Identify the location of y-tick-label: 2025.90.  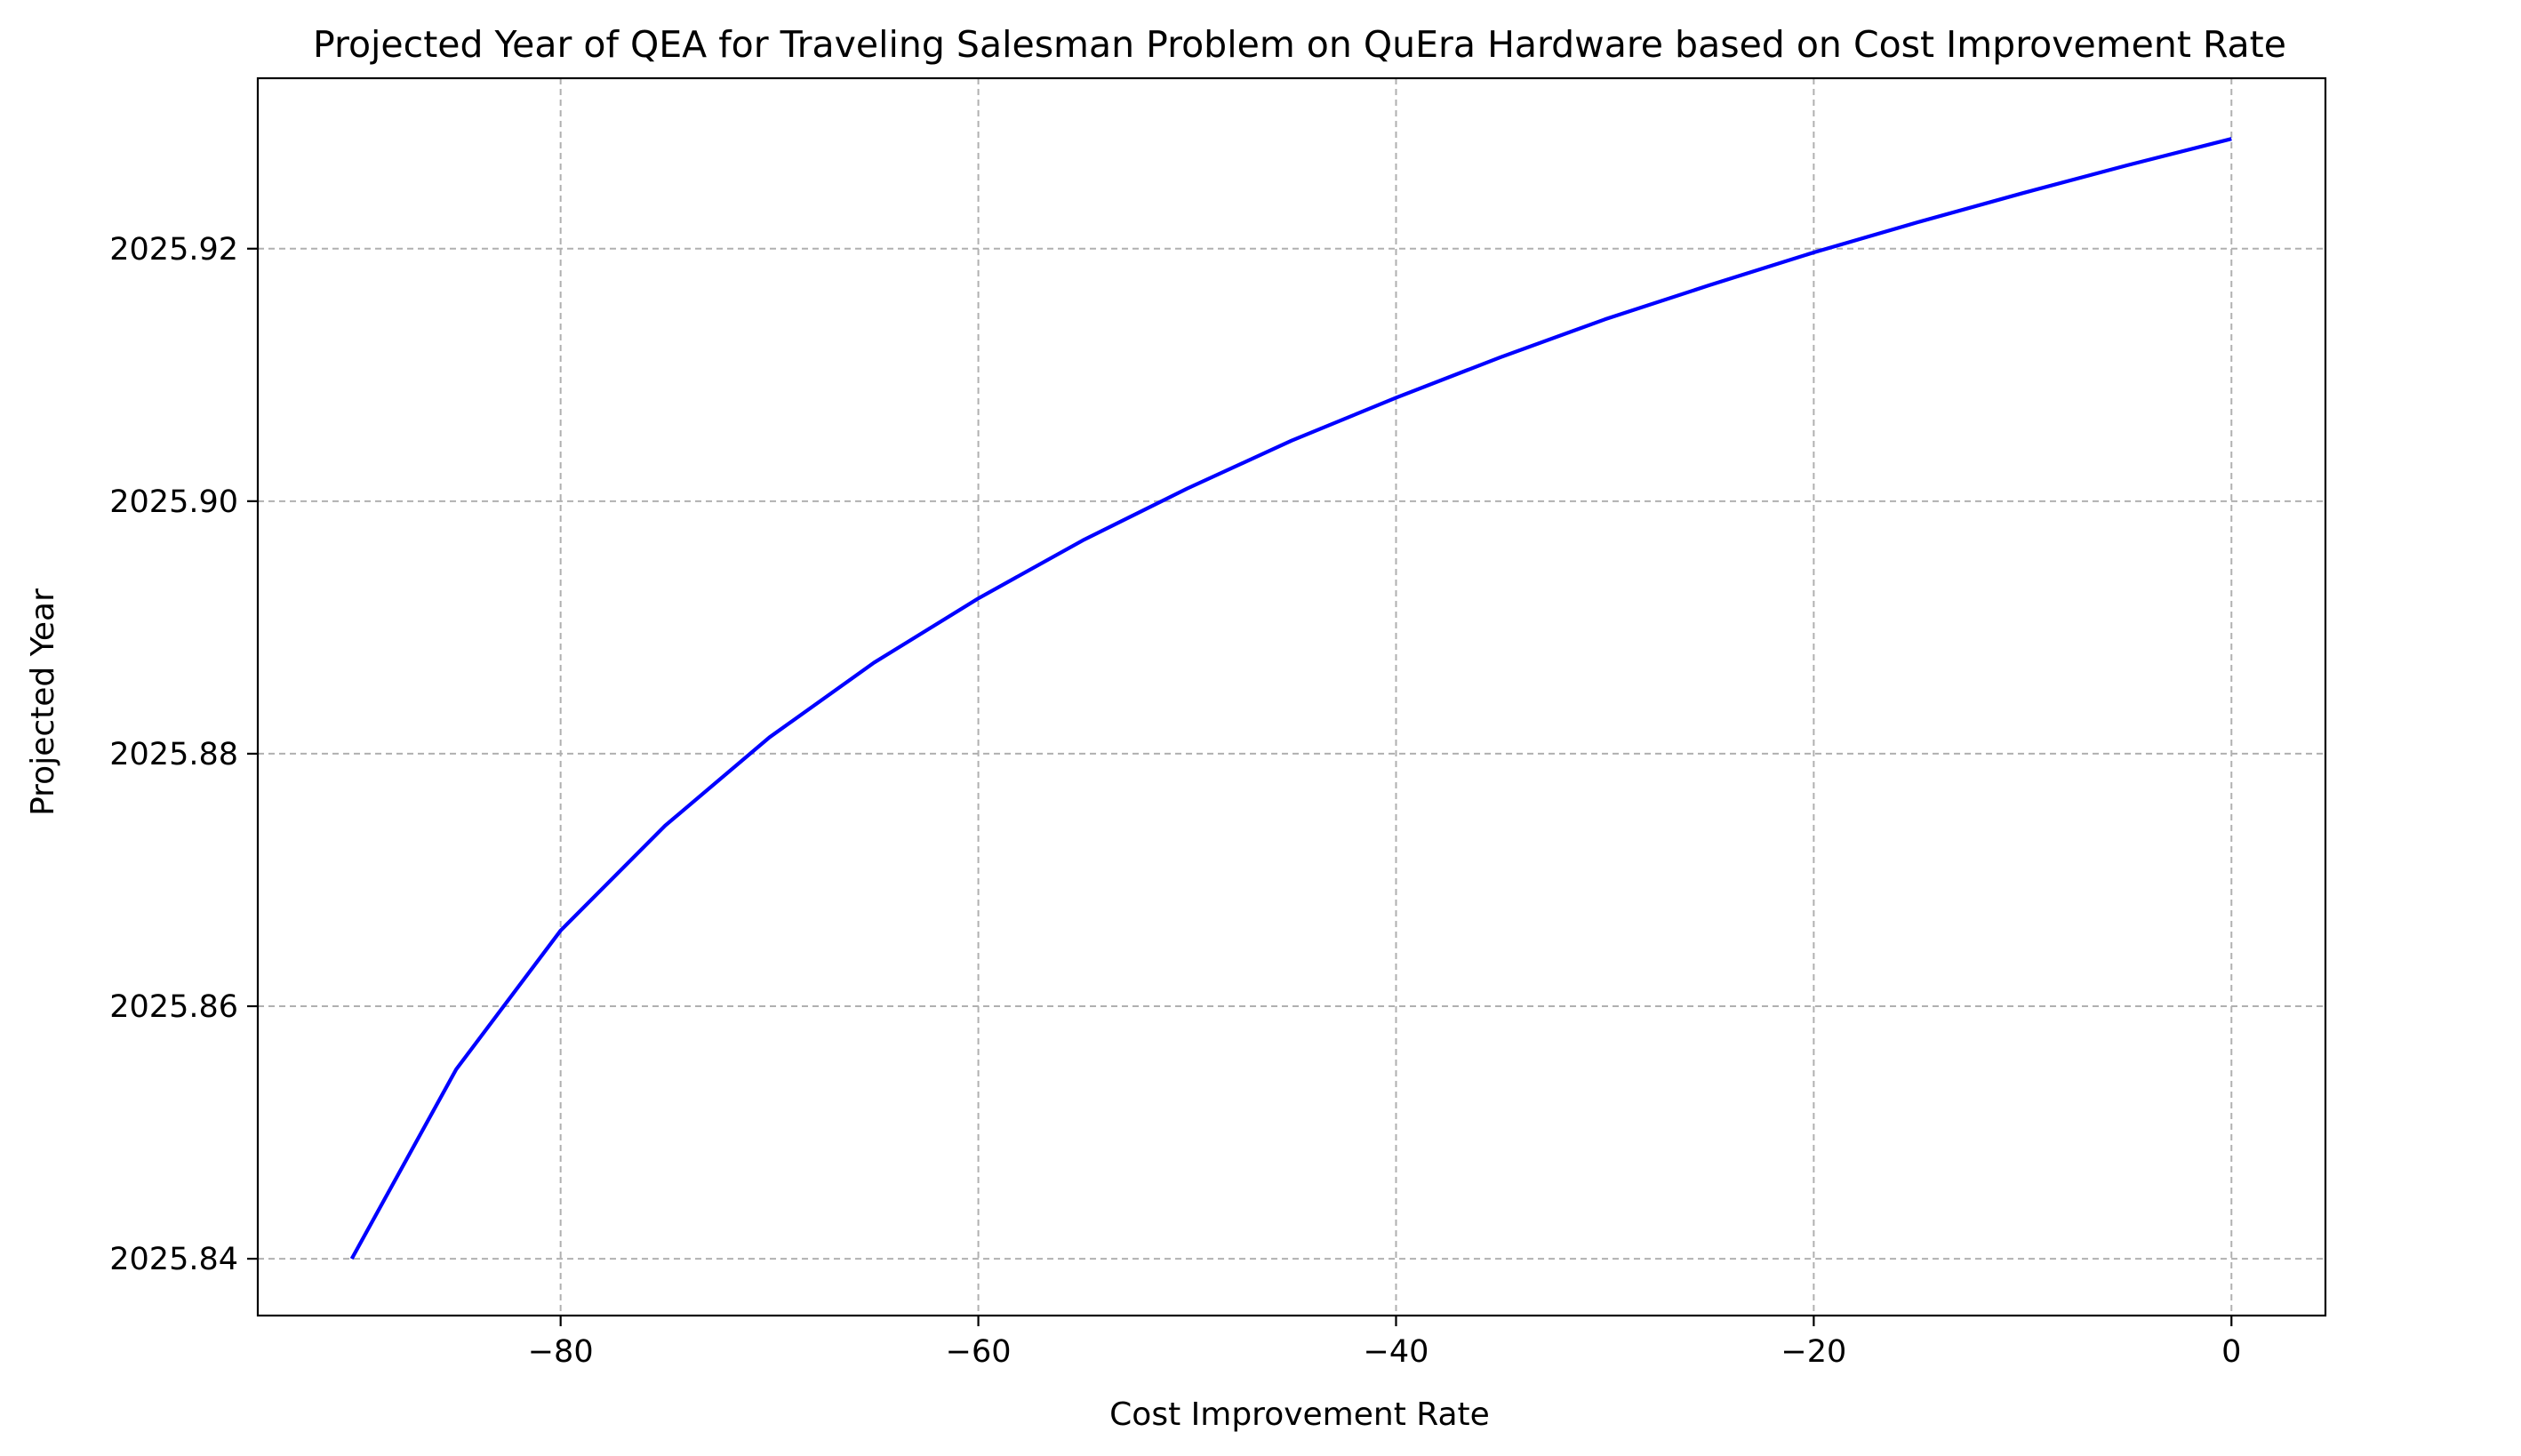
(173, 502).